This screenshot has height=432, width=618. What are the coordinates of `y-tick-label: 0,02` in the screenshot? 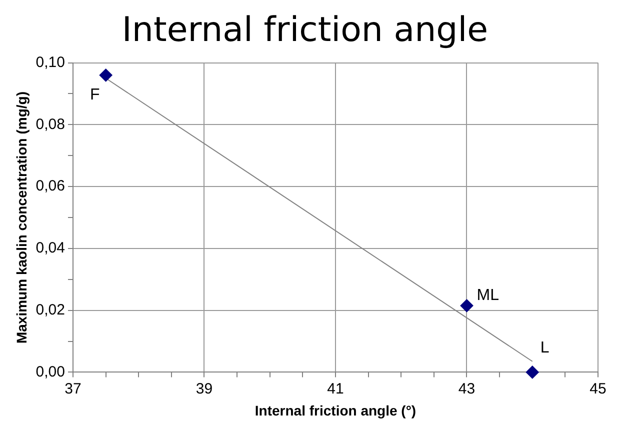 It's located at (50, 309).